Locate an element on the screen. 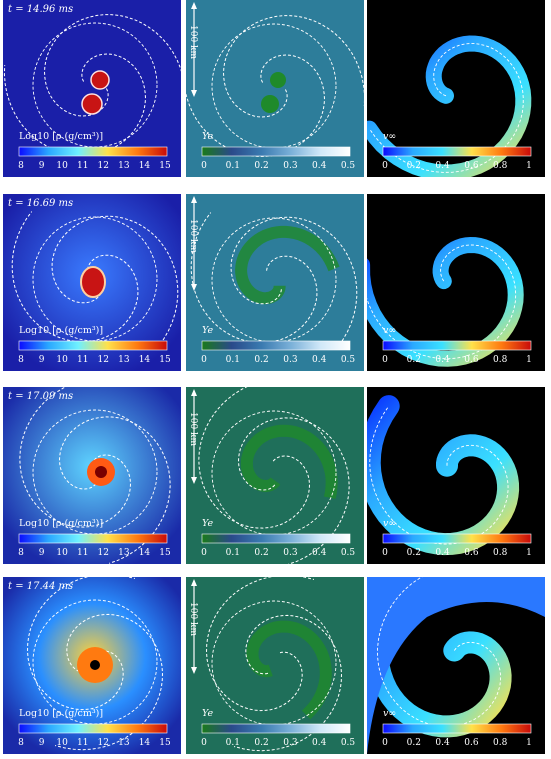 The image size is (551, 759). colorbar-label: Log10 [ρ (g/cm³)] is located at coordinates (61, 713).